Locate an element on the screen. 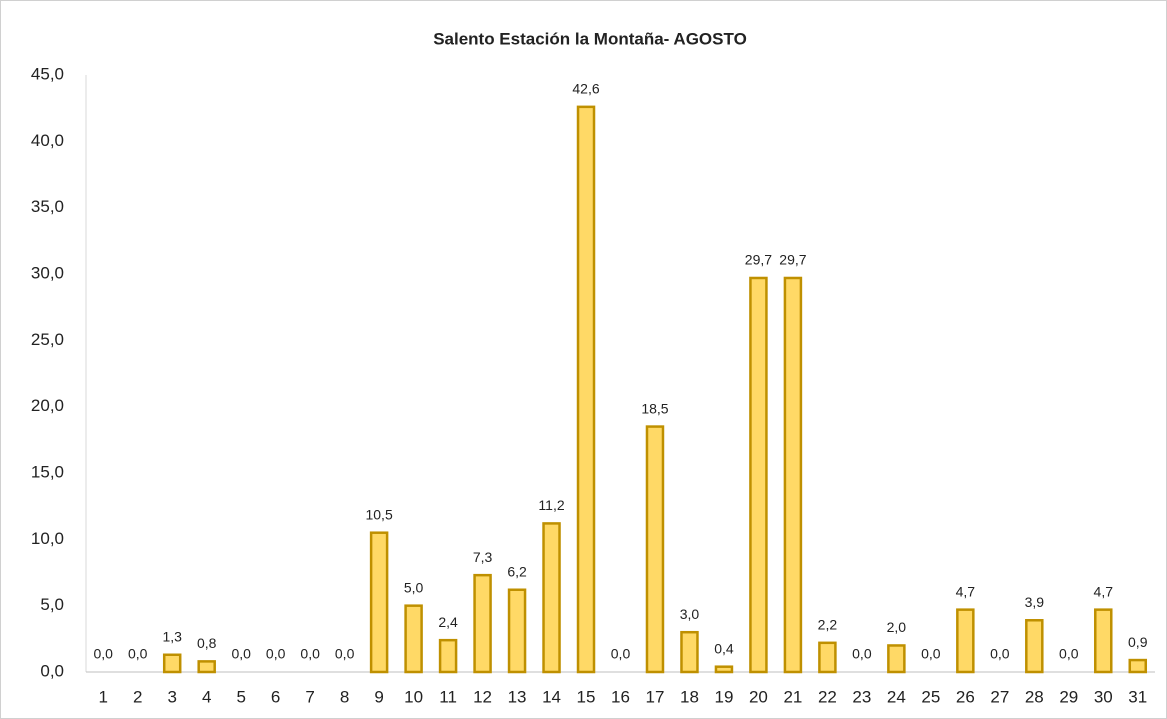  x-tick-label: 29 is located at coordinates (1068, 696).